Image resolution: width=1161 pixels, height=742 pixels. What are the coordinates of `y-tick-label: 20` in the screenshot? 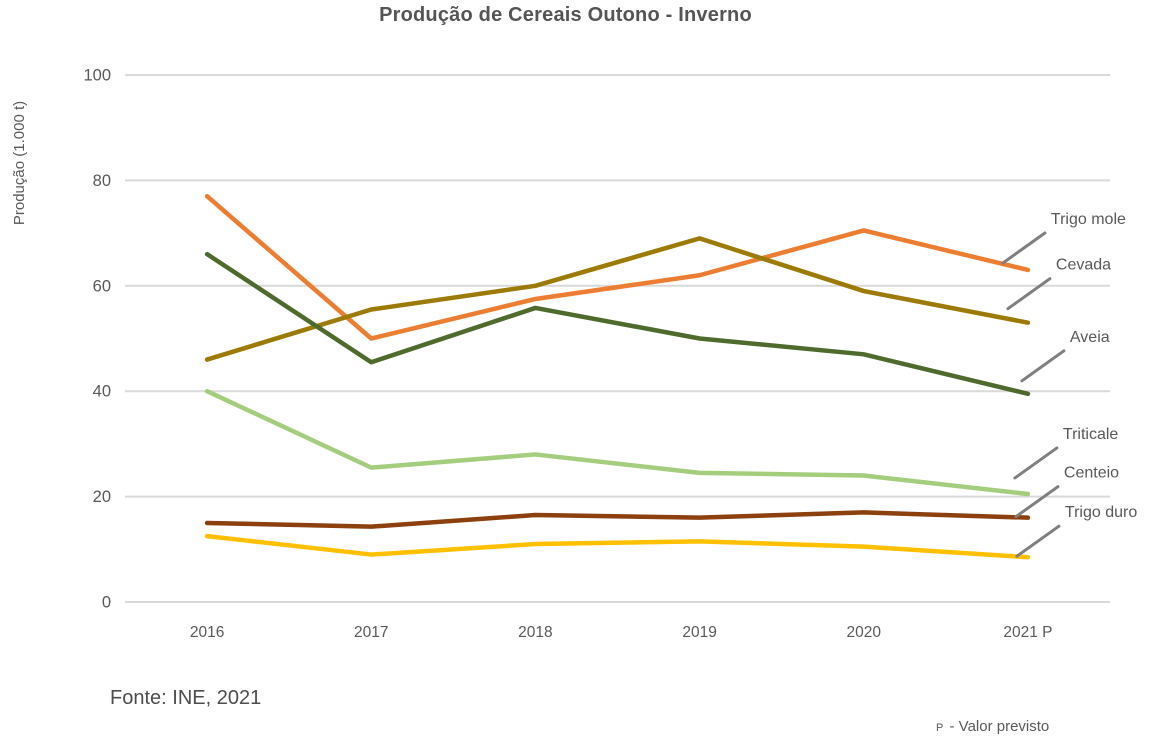 It's located at (102, 497).